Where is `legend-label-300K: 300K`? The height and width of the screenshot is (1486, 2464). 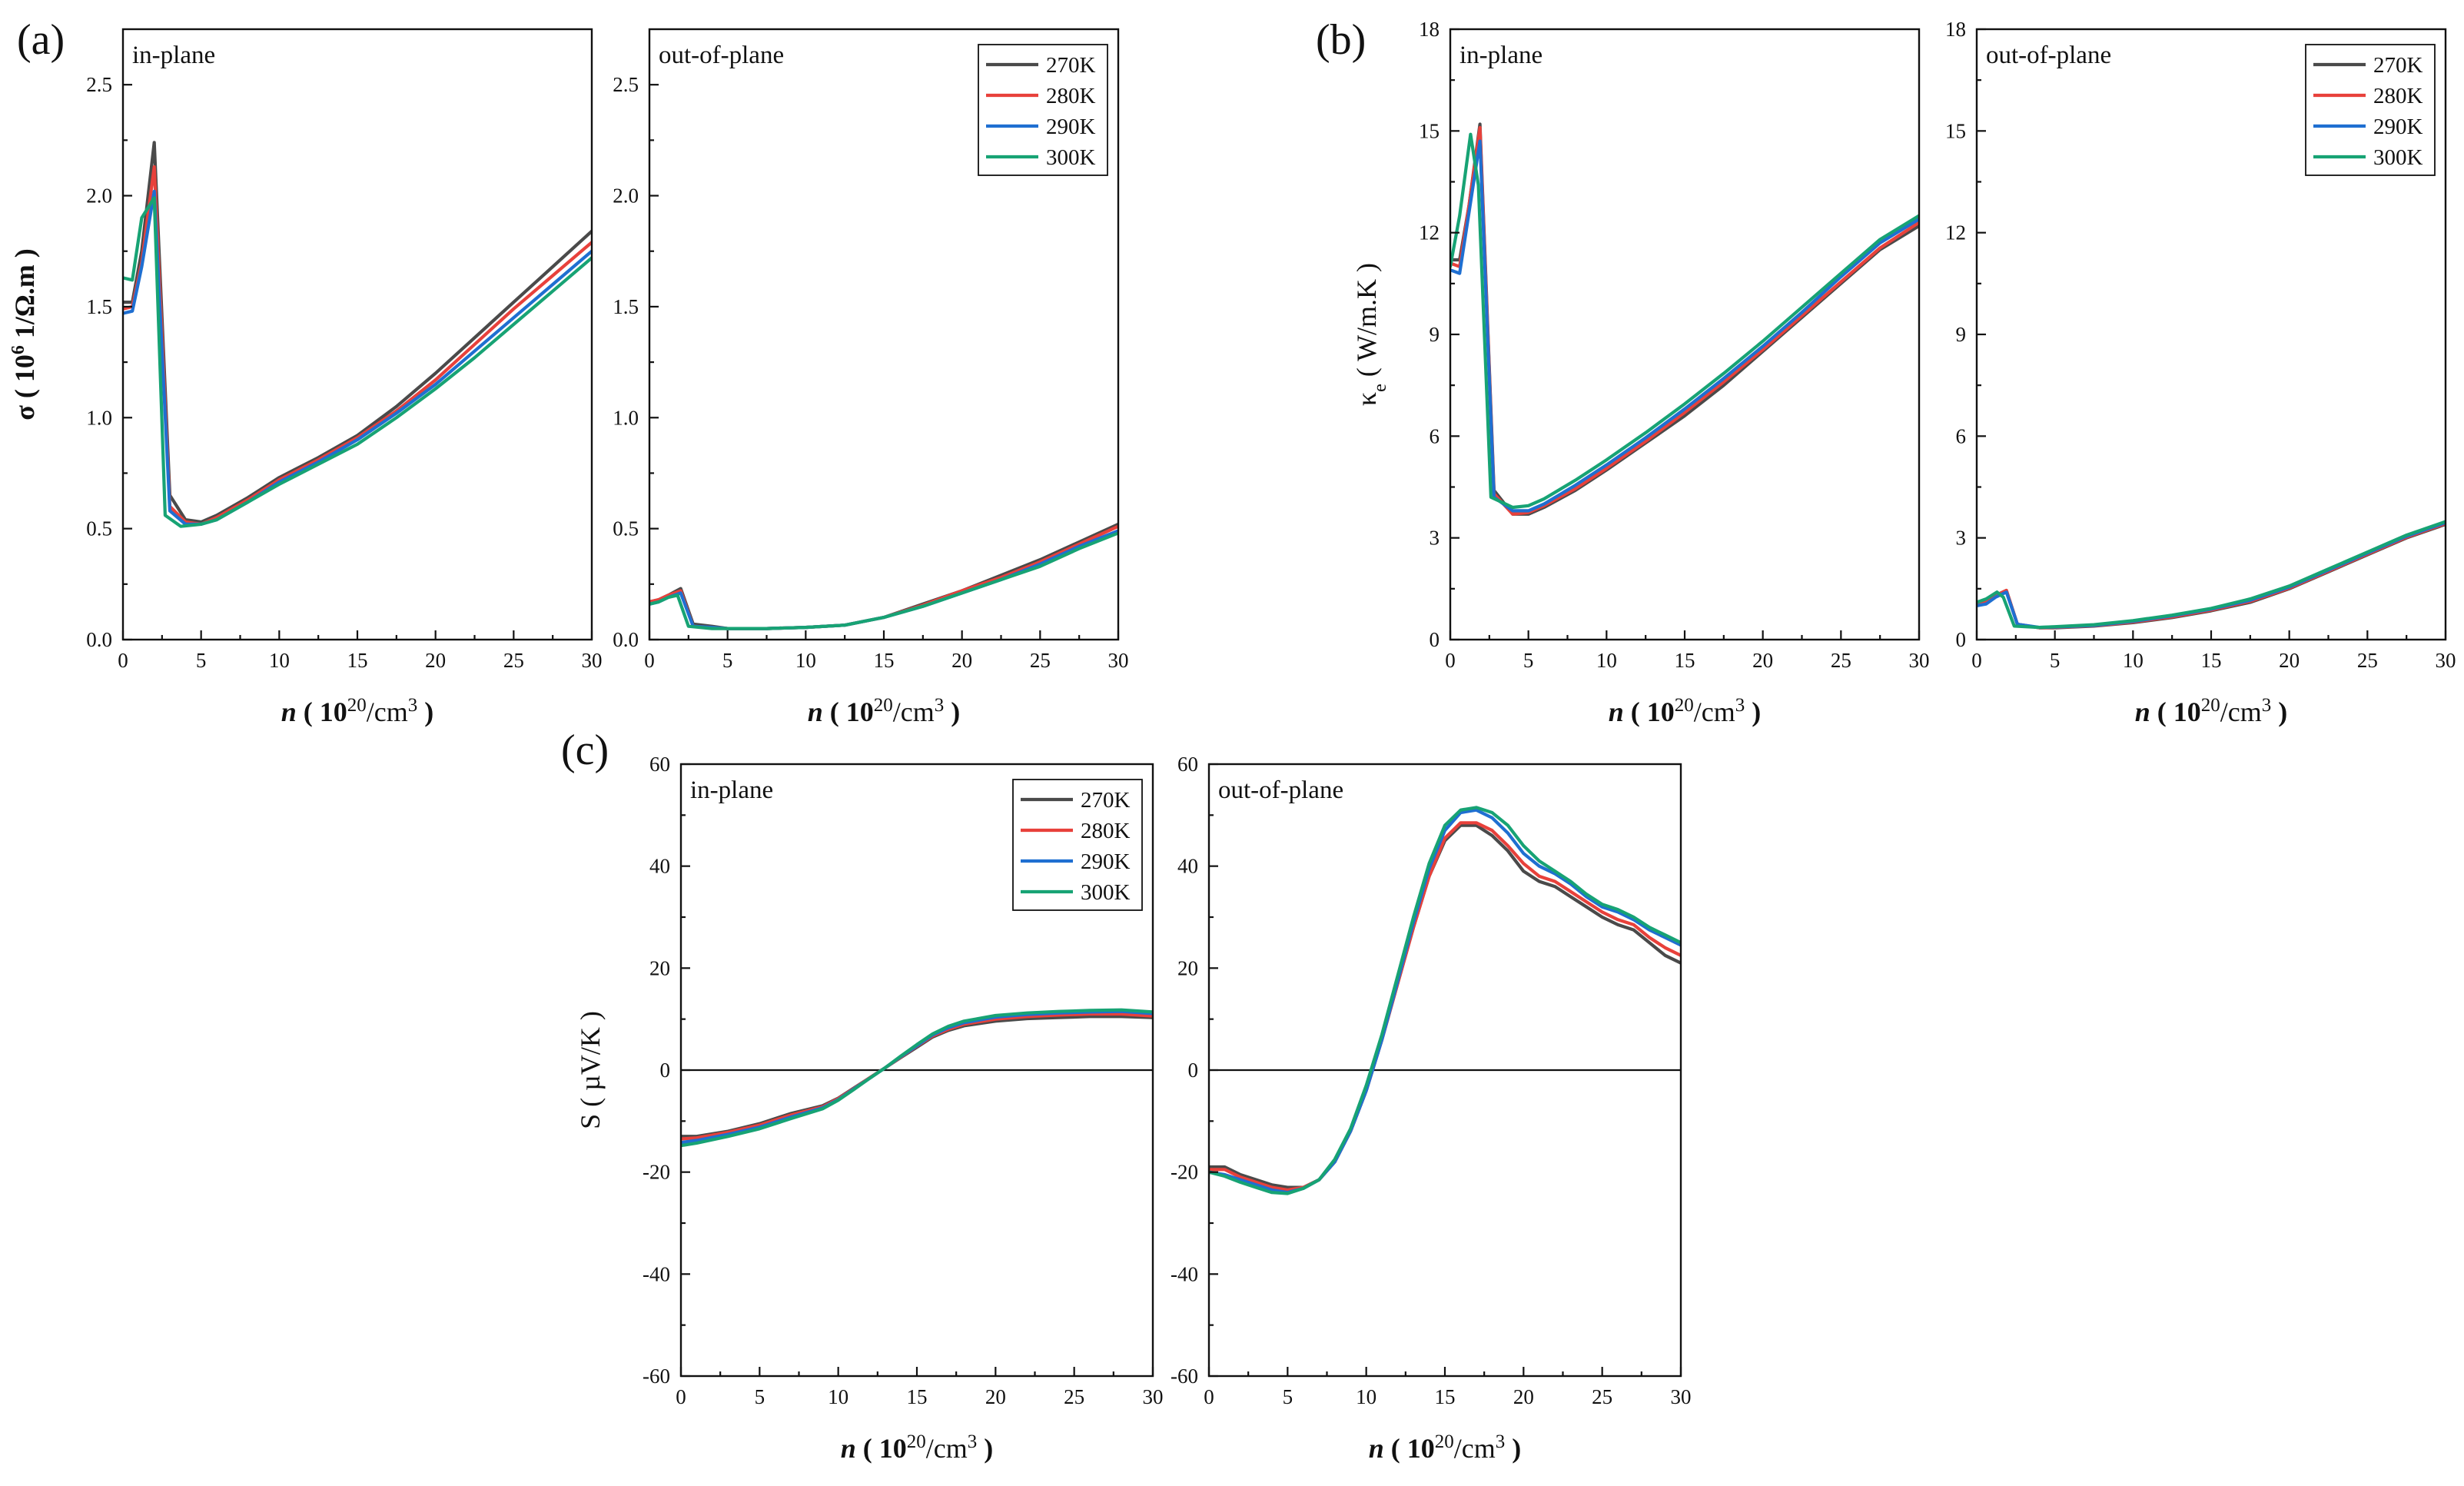
legend-label-300K: 300K is located at coordinates (2398, 157).